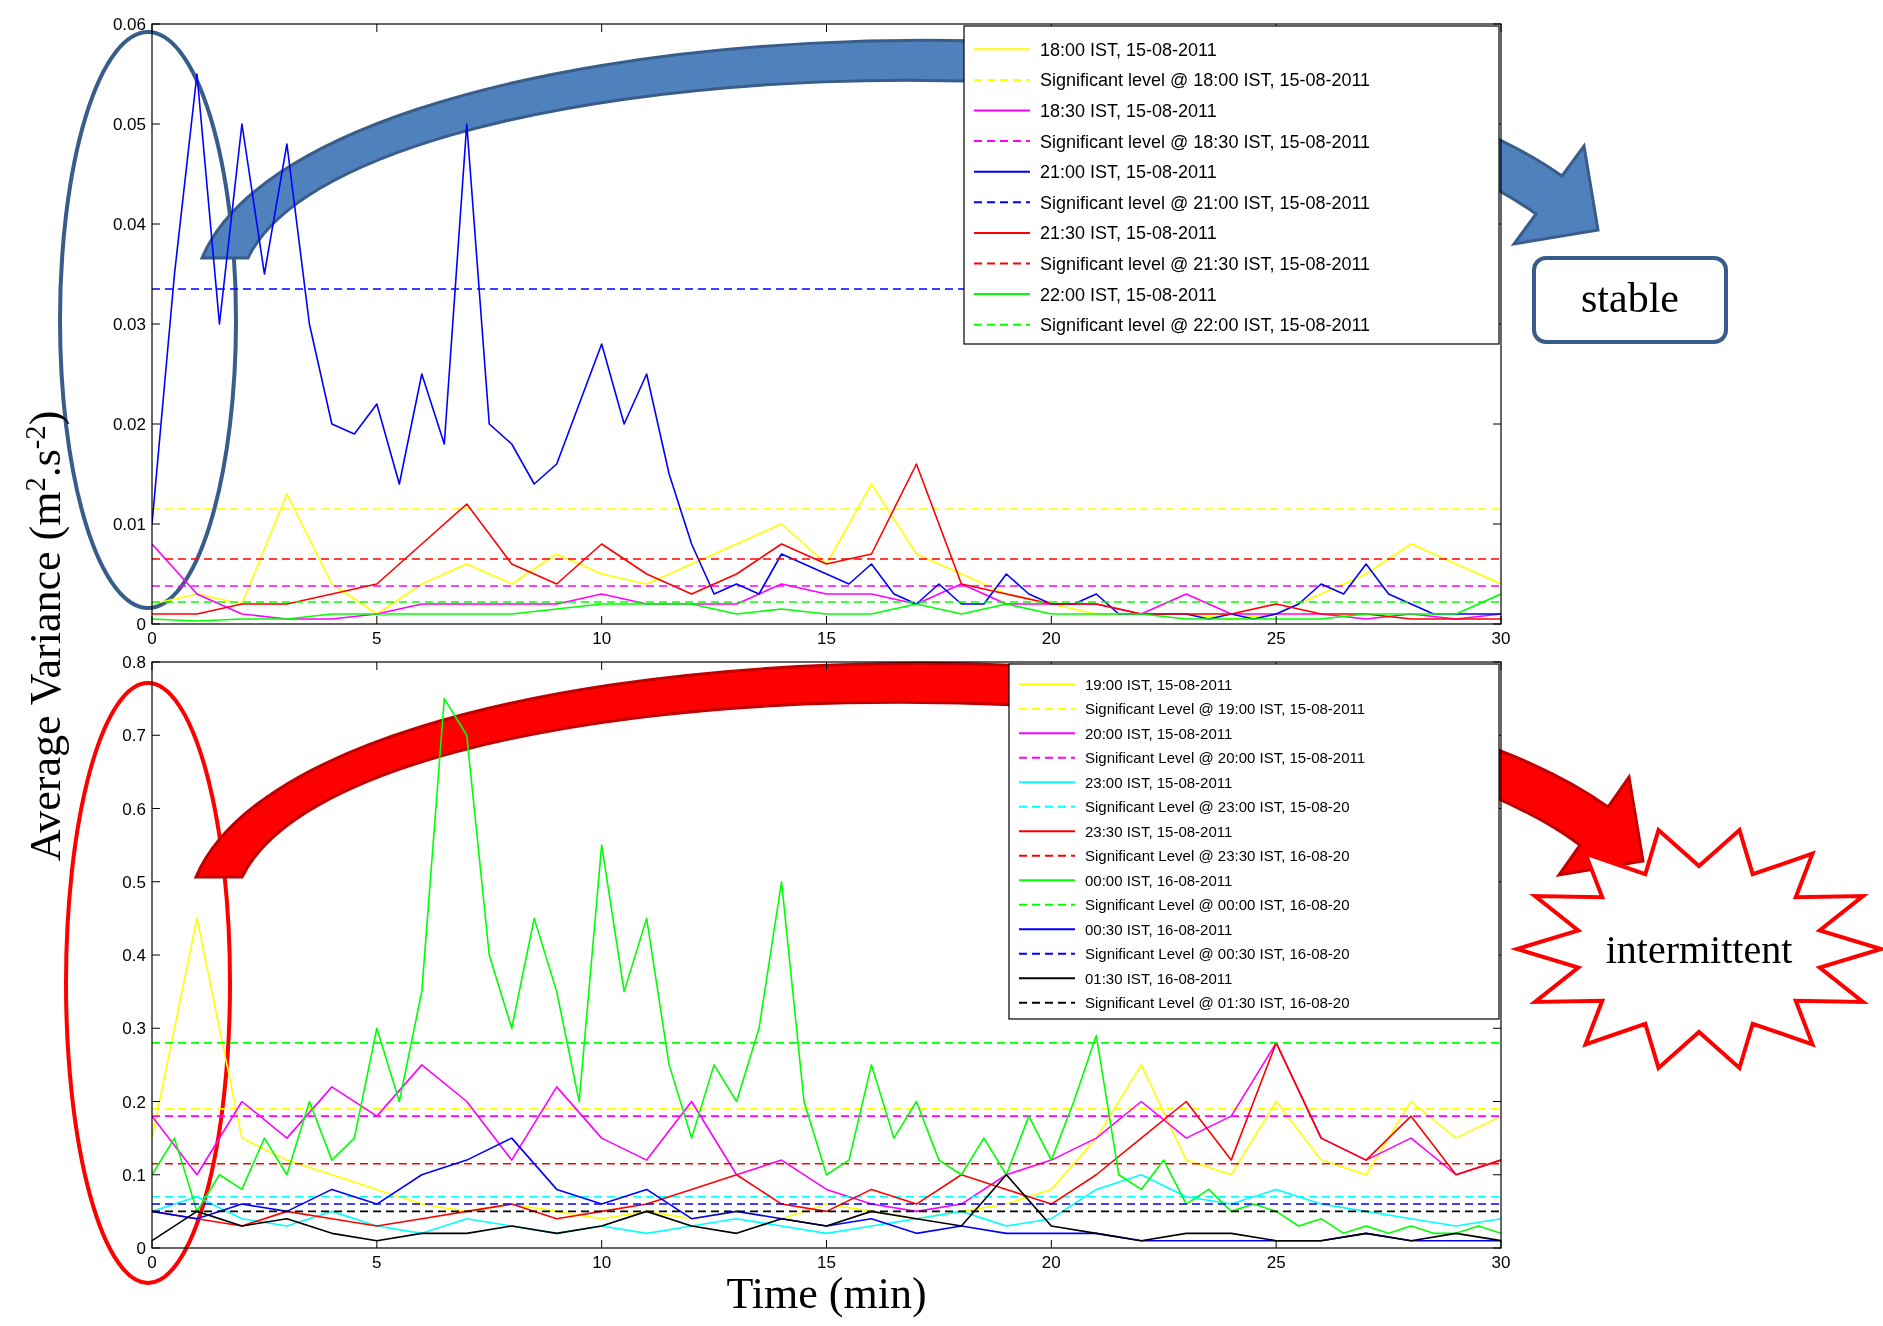  What do you see at coordinates (134, 1102) in the screenshot?
I see `y-tick-label: 0.2` at bounding box center [134, 1102].